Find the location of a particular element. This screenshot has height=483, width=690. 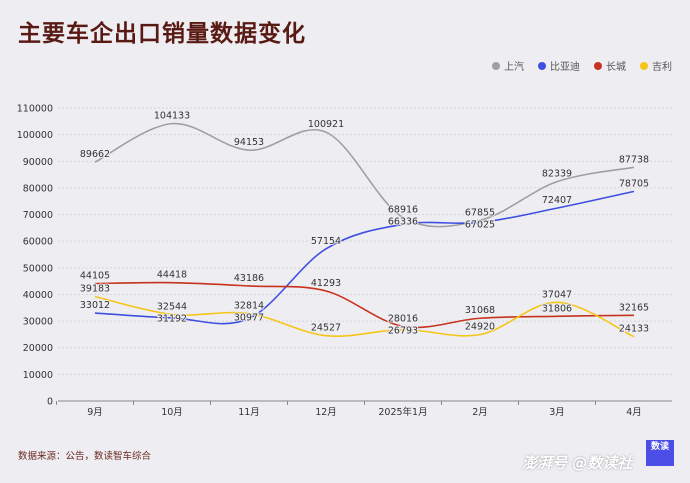

y-tick-label: 90000 is located at coordinates (38, 162).